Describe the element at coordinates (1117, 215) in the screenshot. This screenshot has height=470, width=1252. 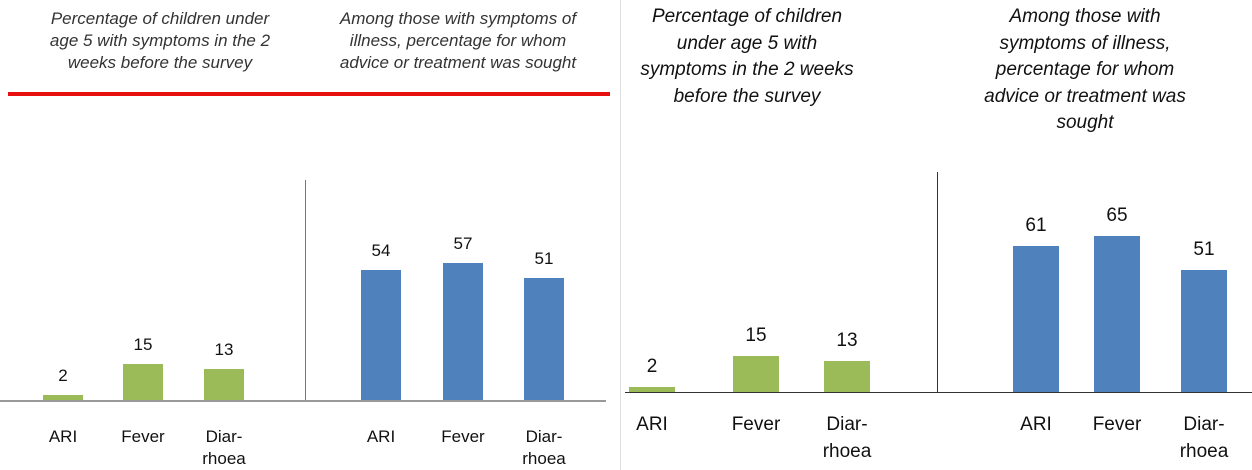
I see `value-label: 65` at that location.